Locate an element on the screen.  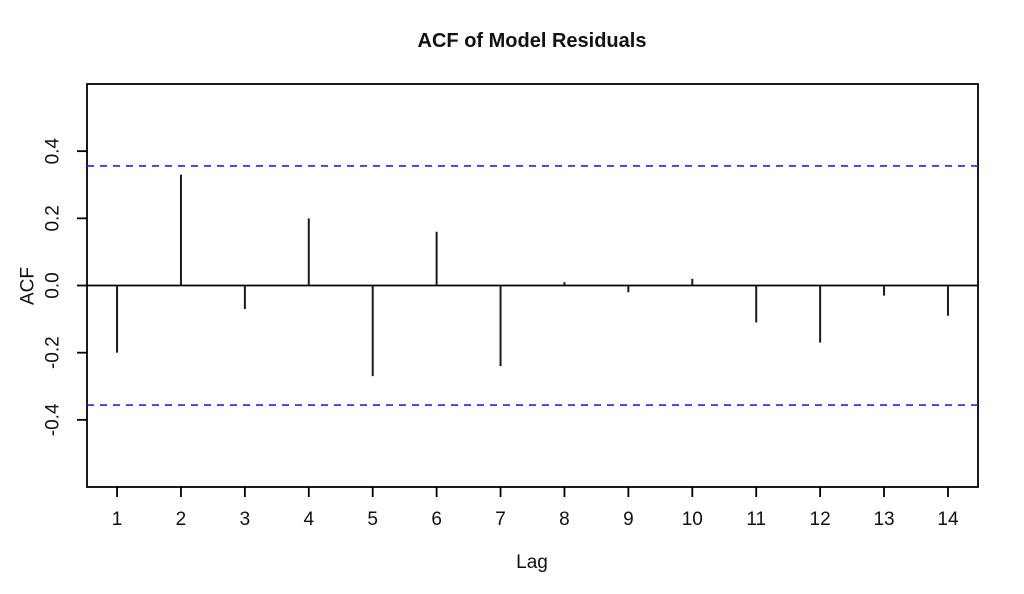
x-axis-ticks-group: 1 2 3 4 5 6 7 8 9 10 11 12 13 14 is located at coordinates (535, 508).